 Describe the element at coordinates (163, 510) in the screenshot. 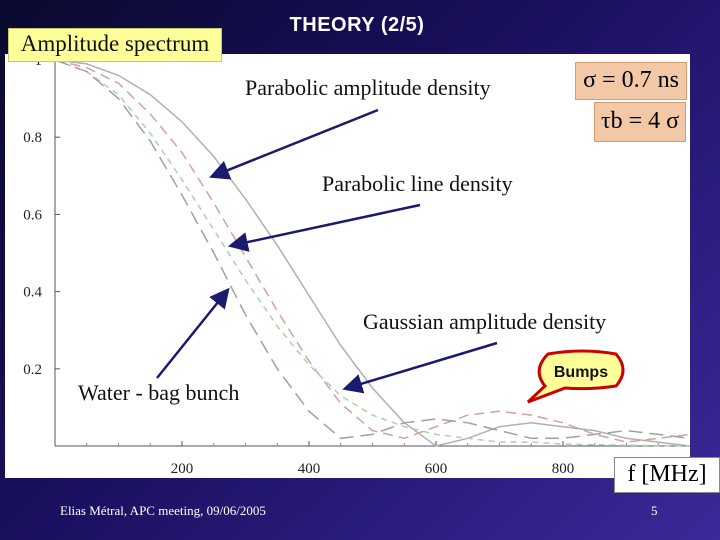

I see `footer-author-text: Elias Métral, APC meeting, 09/06/2005` at that location.